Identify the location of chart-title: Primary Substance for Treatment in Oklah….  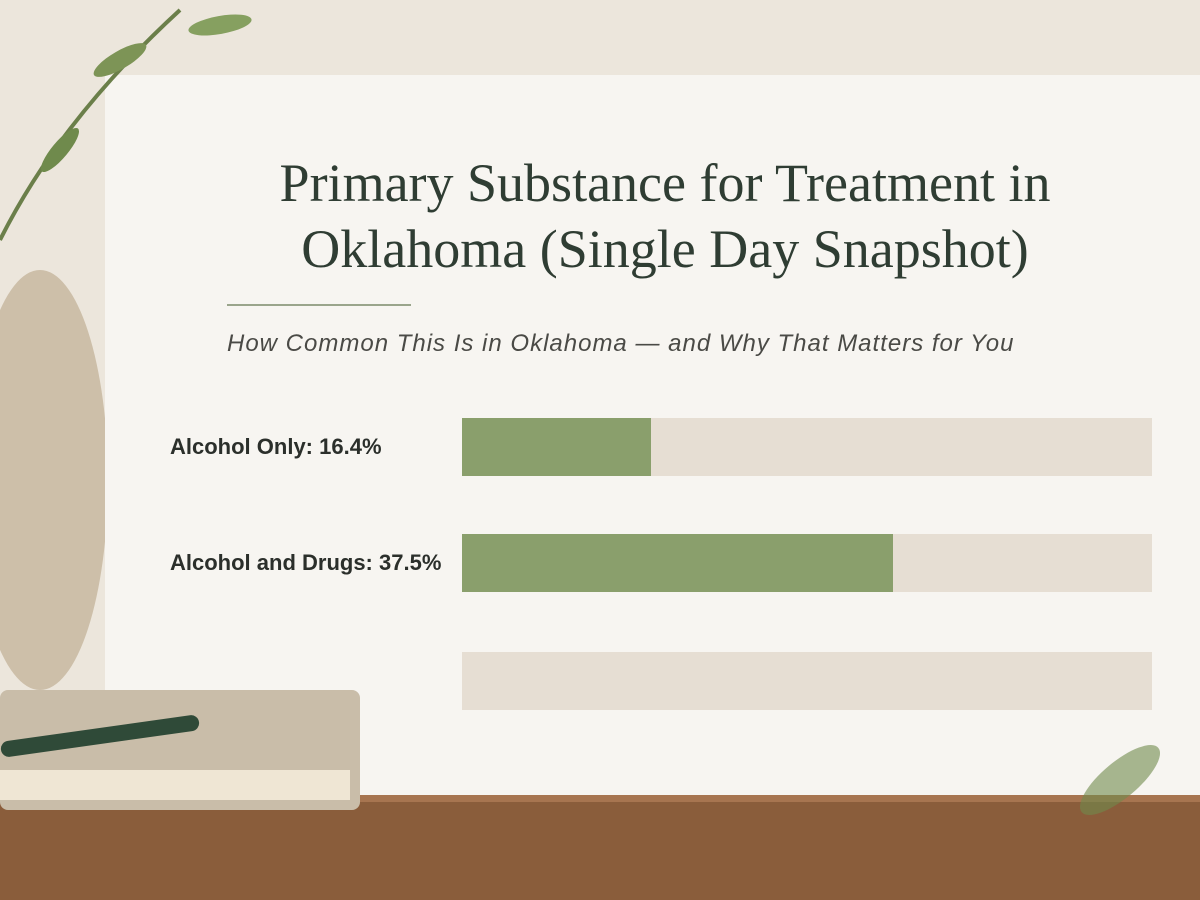
(665, 216).